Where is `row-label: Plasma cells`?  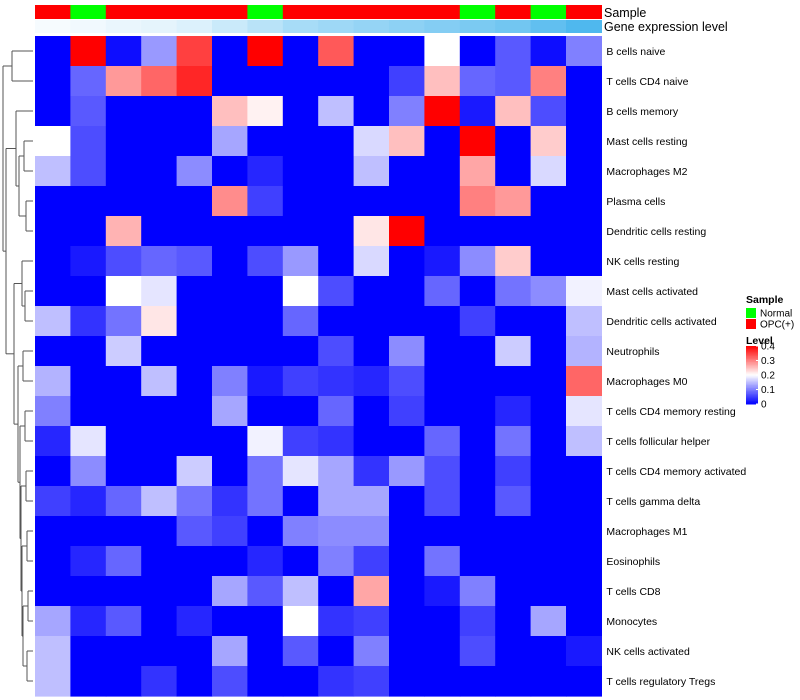 row-label: Plasma cells is located at coordinates (635, 202).